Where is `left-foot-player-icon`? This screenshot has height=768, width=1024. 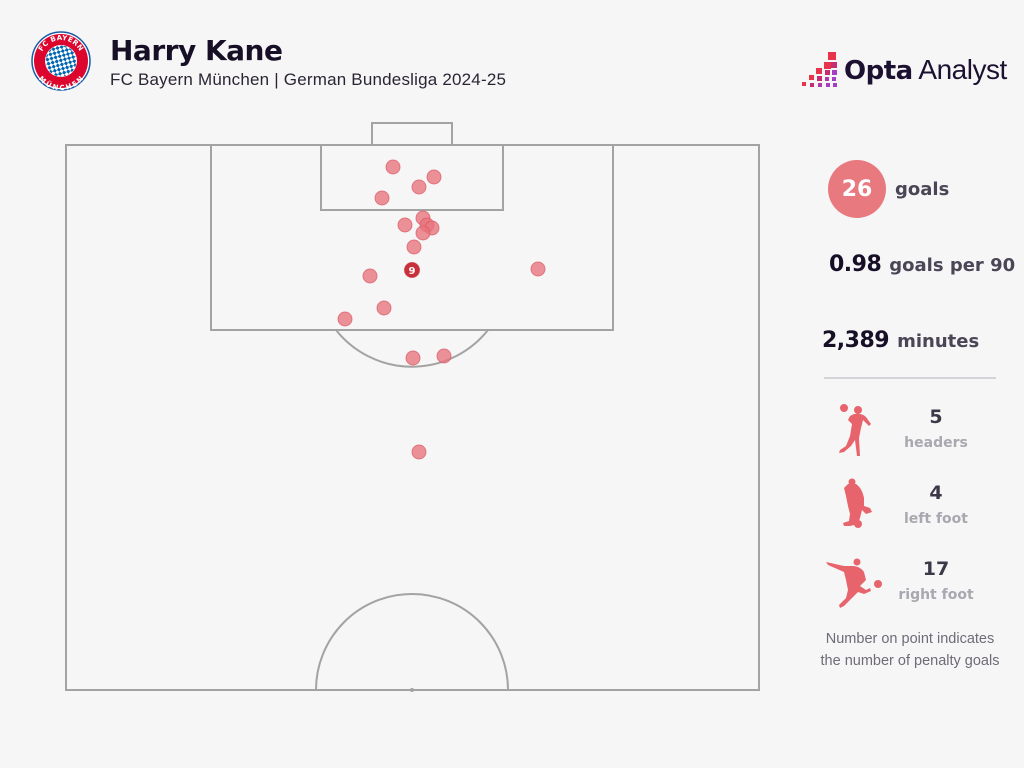 left-foot-player-icon is located at coordinates (857, 503).